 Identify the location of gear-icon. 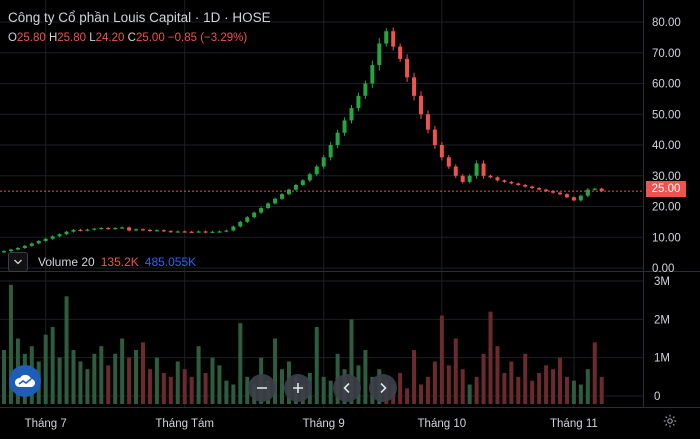
(670, 421).